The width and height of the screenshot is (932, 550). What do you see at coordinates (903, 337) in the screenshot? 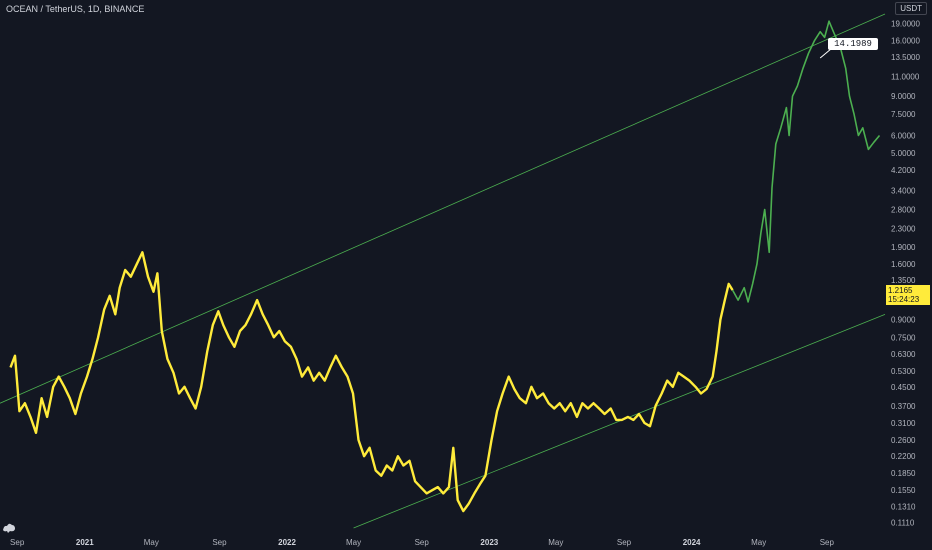
I see `y-tick-label: 0.7500` at bounding box center [903, 337].